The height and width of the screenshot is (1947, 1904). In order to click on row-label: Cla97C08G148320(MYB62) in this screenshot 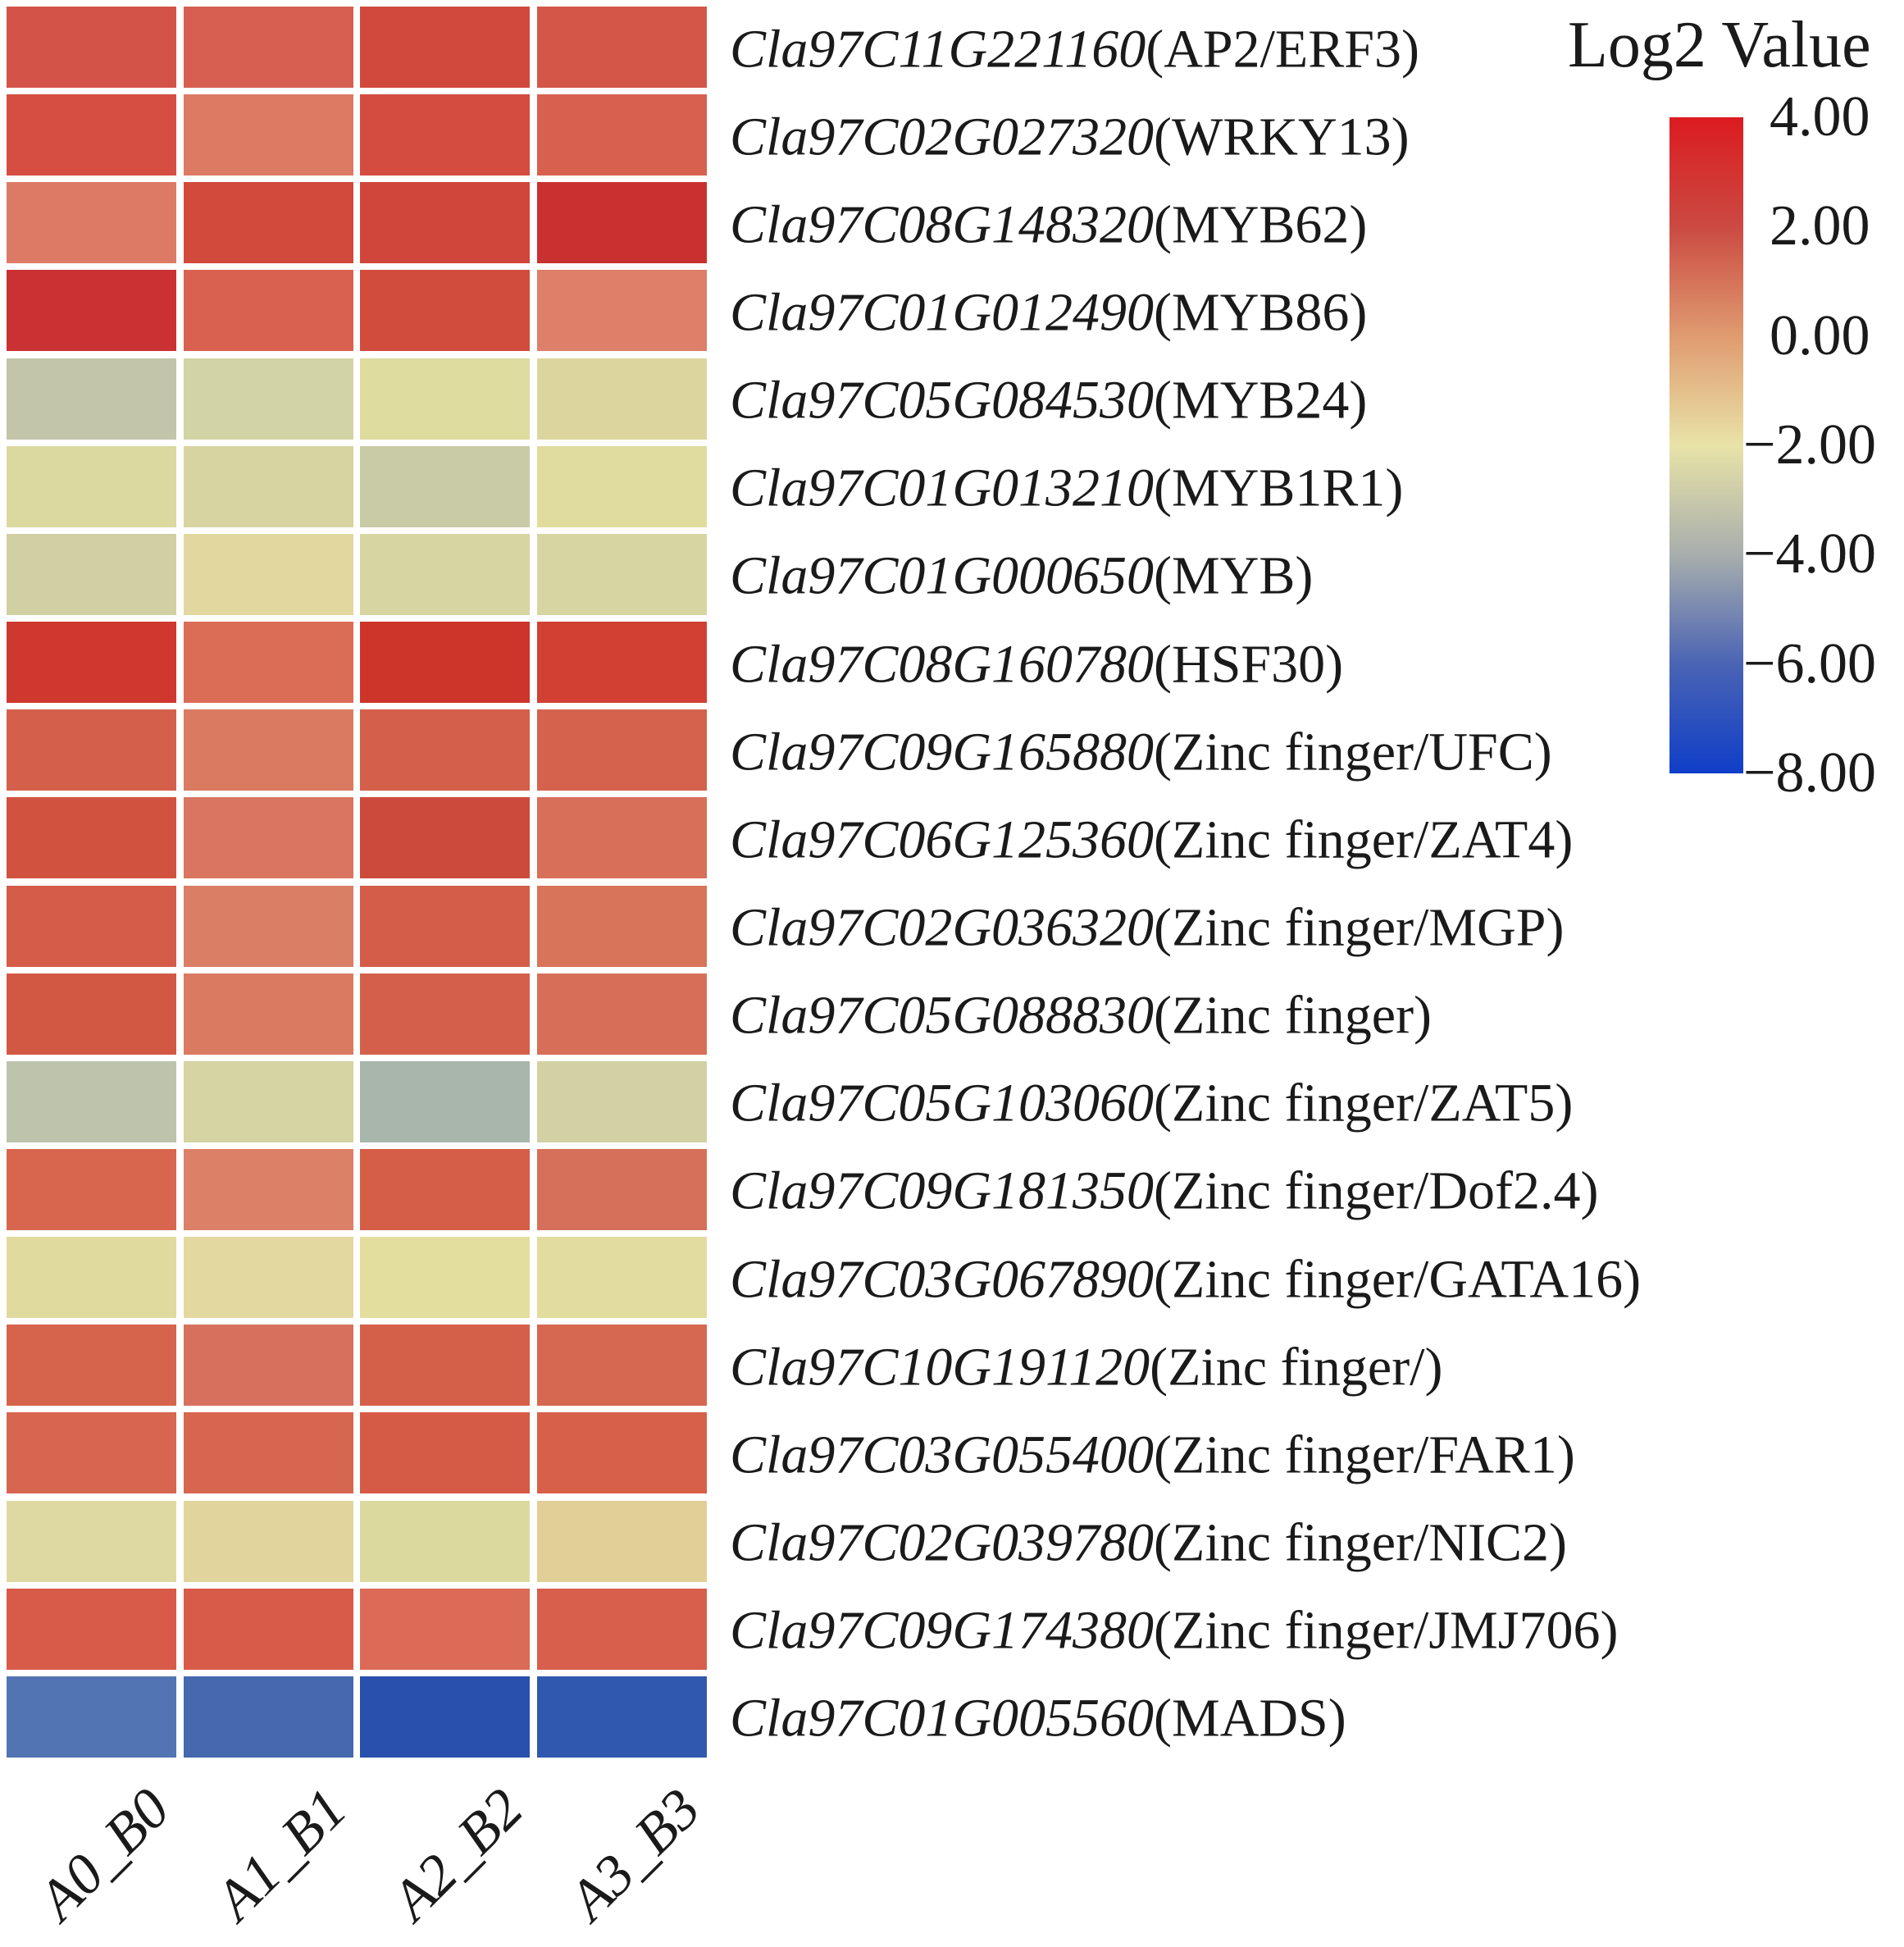, I will do `click(1049, 225)`.